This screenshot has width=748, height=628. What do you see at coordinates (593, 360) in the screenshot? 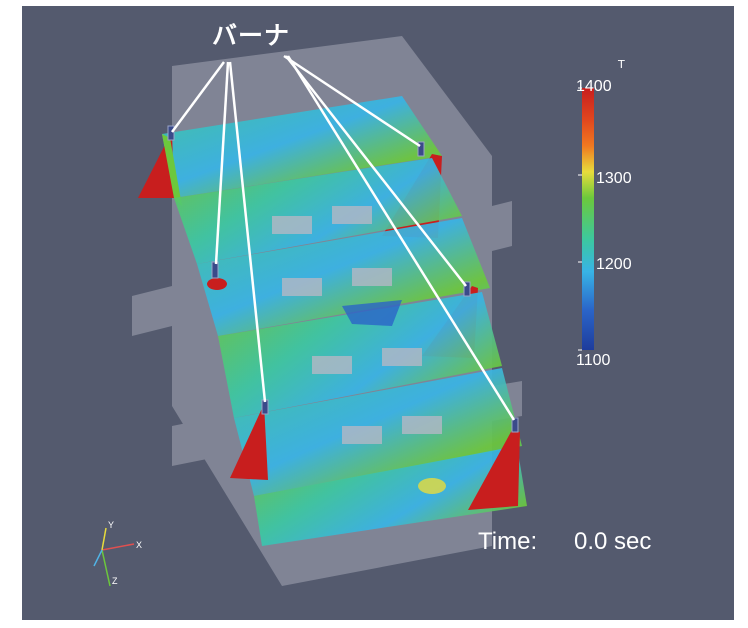
I see `colorbar-tick-label: 1100` at bounding box center [593, 360].